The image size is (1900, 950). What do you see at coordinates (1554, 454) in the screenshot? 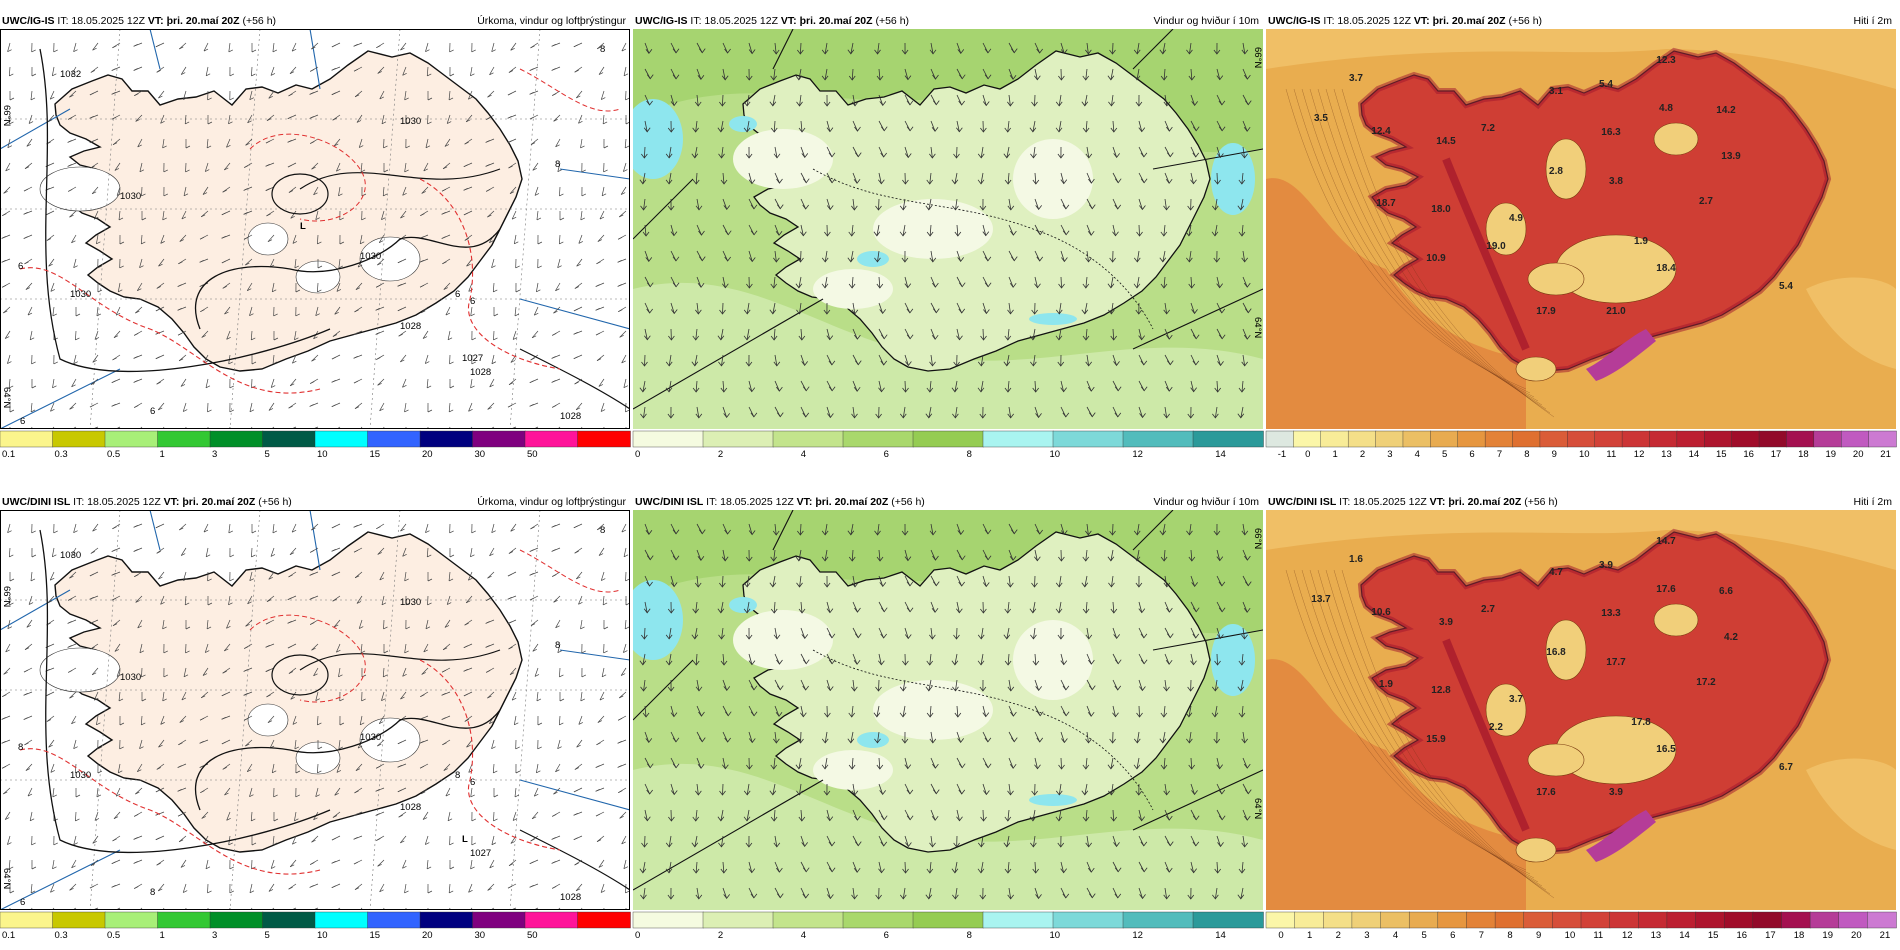
I see `colorbar-tick-label: 9` at bounding box center [1554, 454].